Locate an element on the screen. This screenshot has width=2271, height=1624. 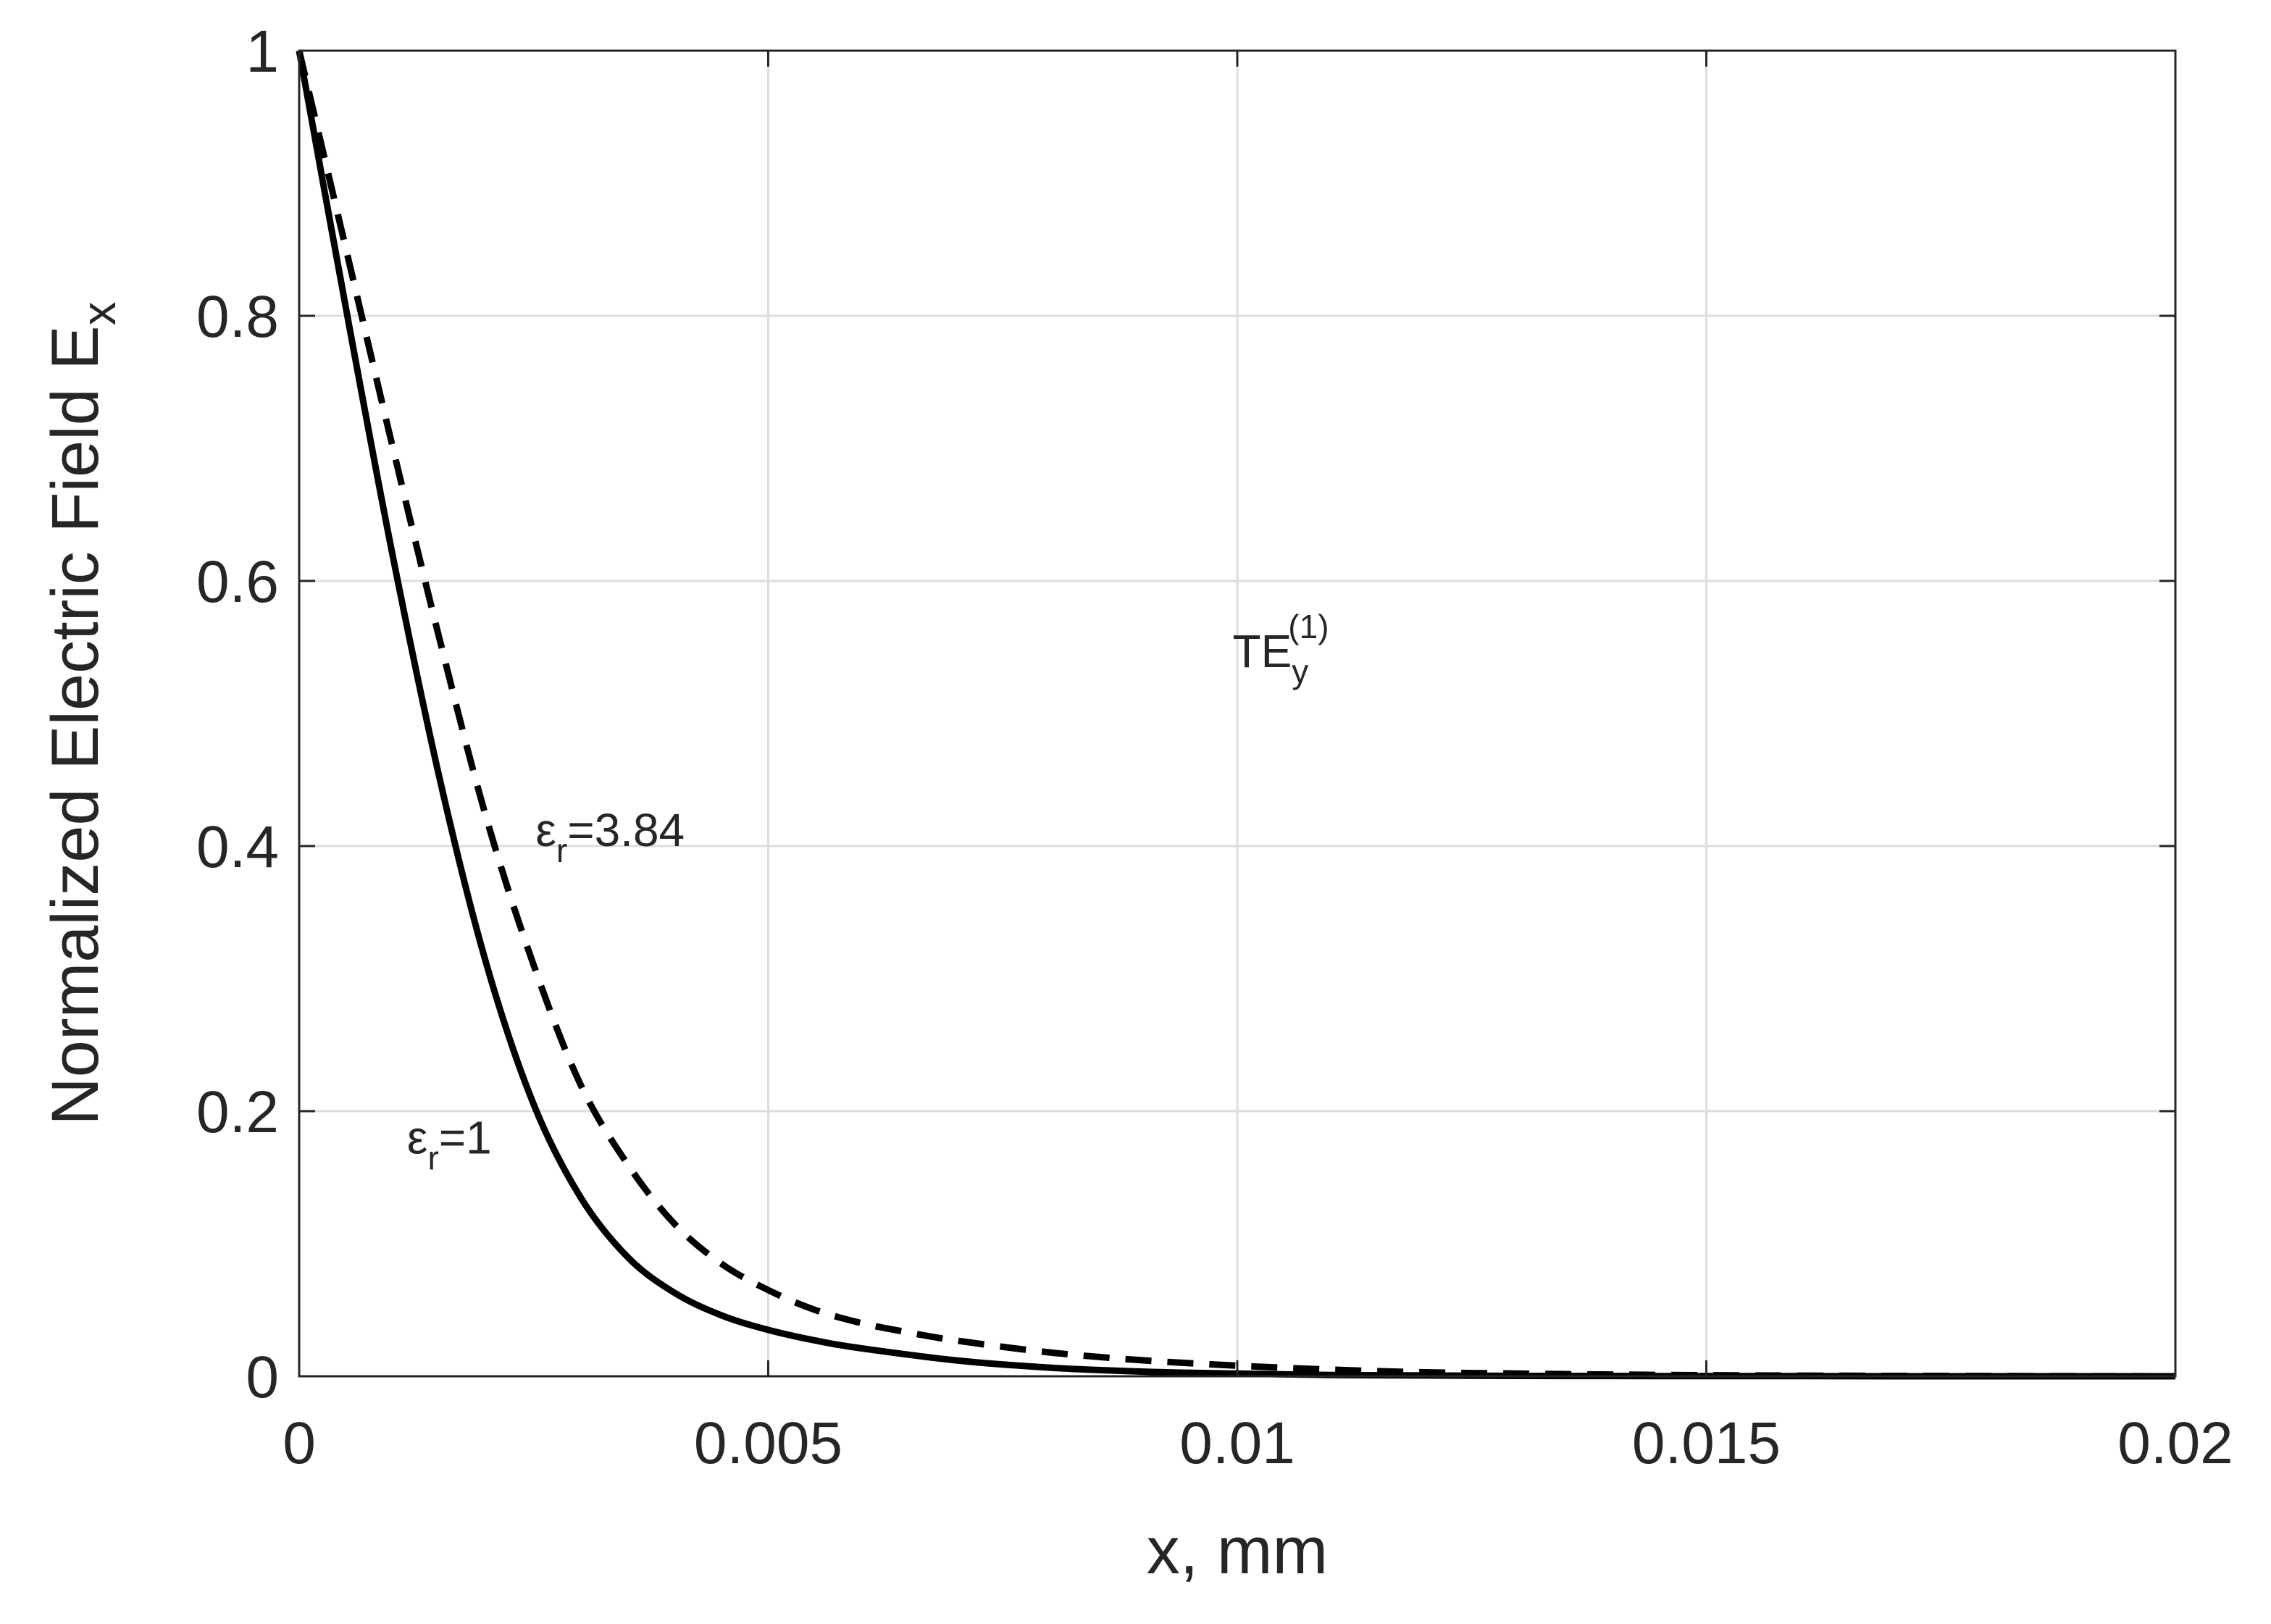
x-tick-label: 0.015 is located at coordinates (1706, 1443).